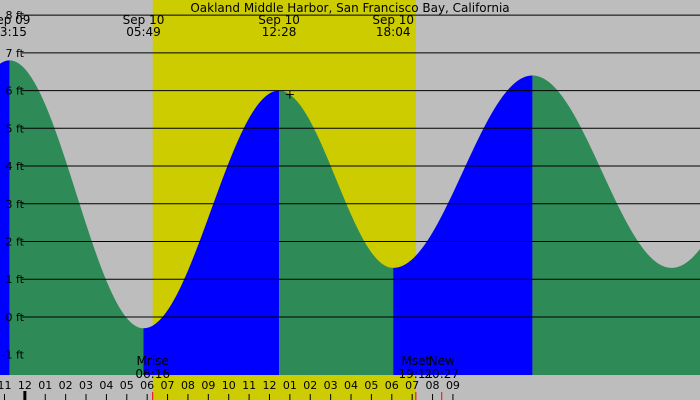 The height and width of the screenshot is (400, 700). Describe the element at coordinates (279, 32) in the screenshot. I see `tide-time-label: 12:28` at that location.